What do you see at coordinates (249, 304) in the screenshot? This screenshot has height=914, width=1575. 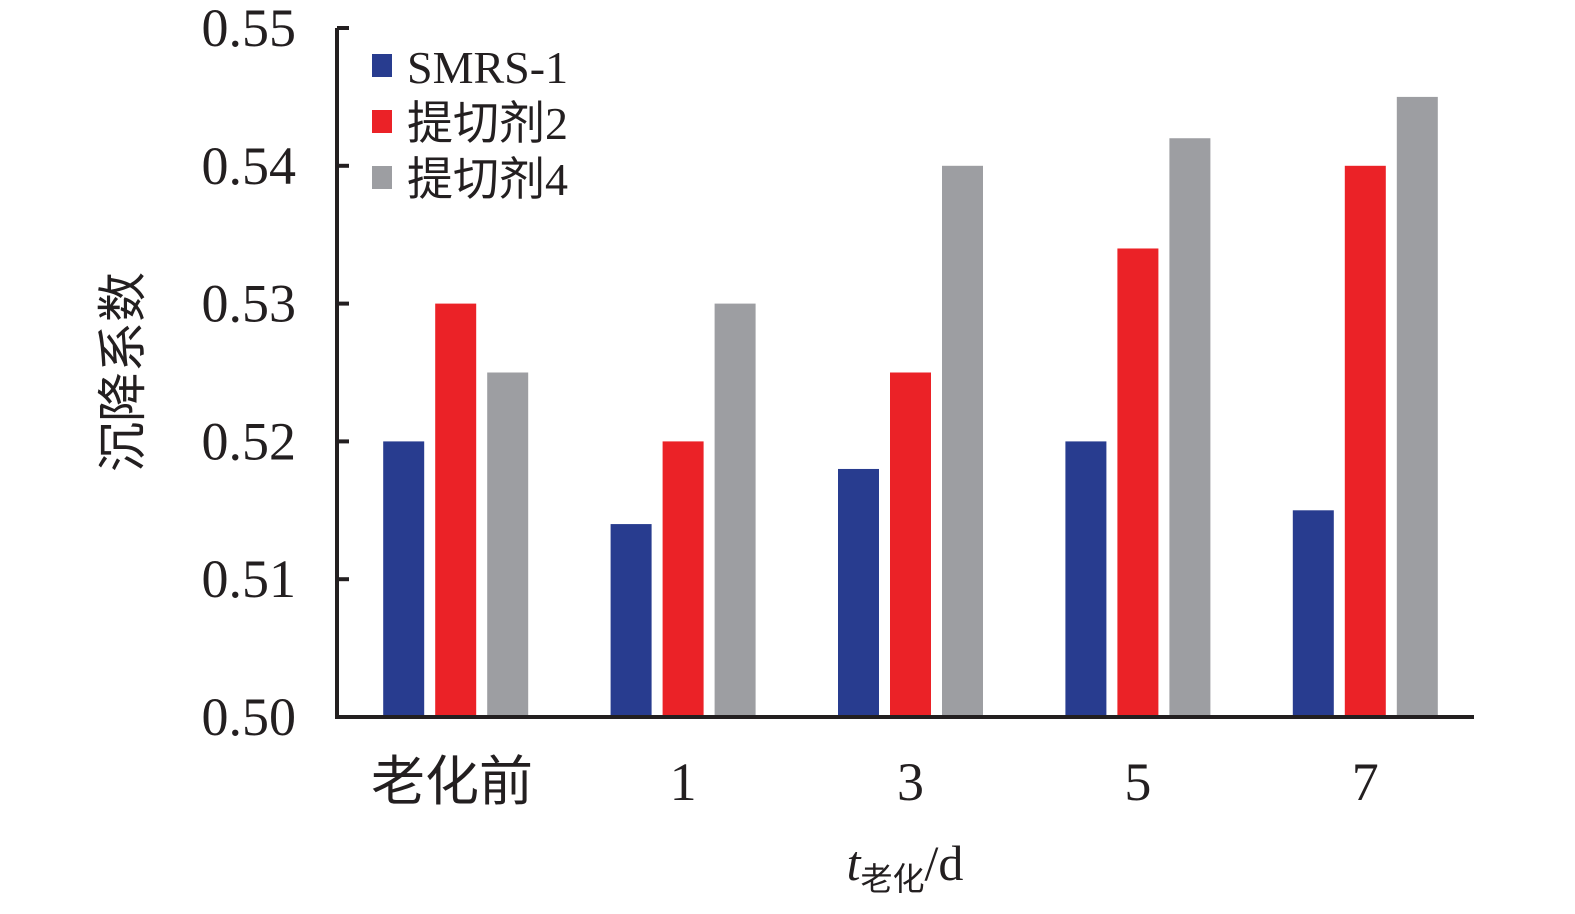 I see `y-tick-label: 0.53` at bounding box center [249, 304].